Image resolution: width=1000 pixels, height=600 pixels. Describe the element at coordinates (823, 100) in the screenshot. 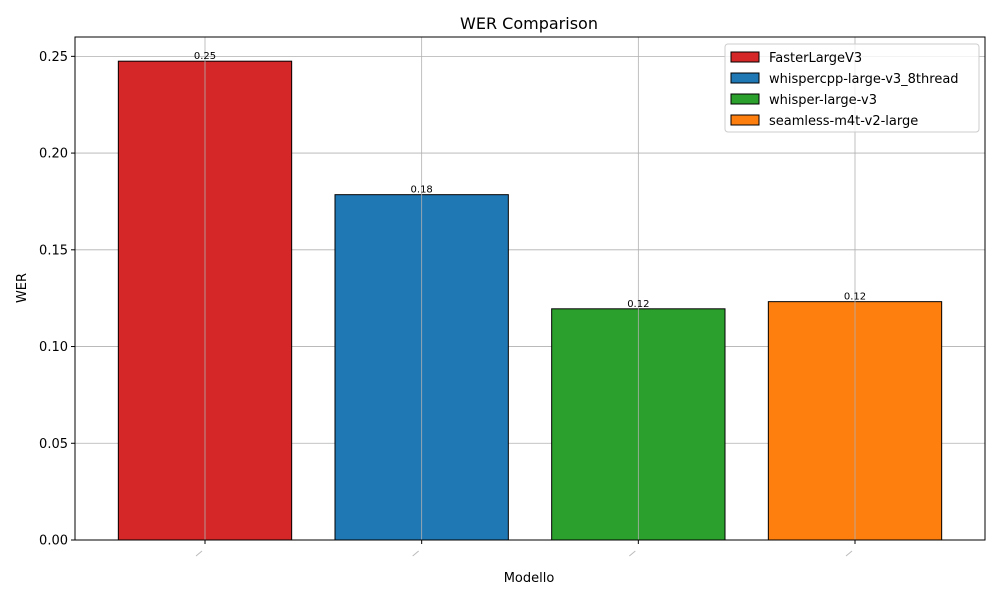

I see `legend-entry-label: whisper-large-v3` at that location.